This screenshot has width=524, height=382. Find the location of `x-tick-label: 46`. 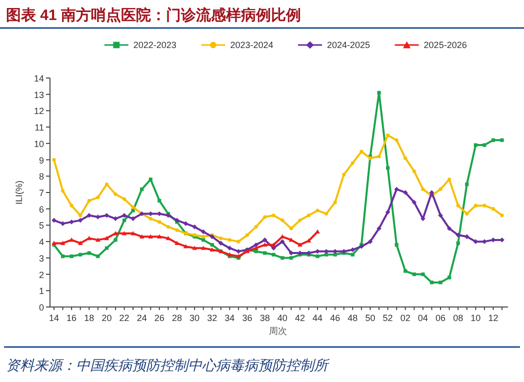

x-tick-label: 46 is located at coordinates (335, 318).